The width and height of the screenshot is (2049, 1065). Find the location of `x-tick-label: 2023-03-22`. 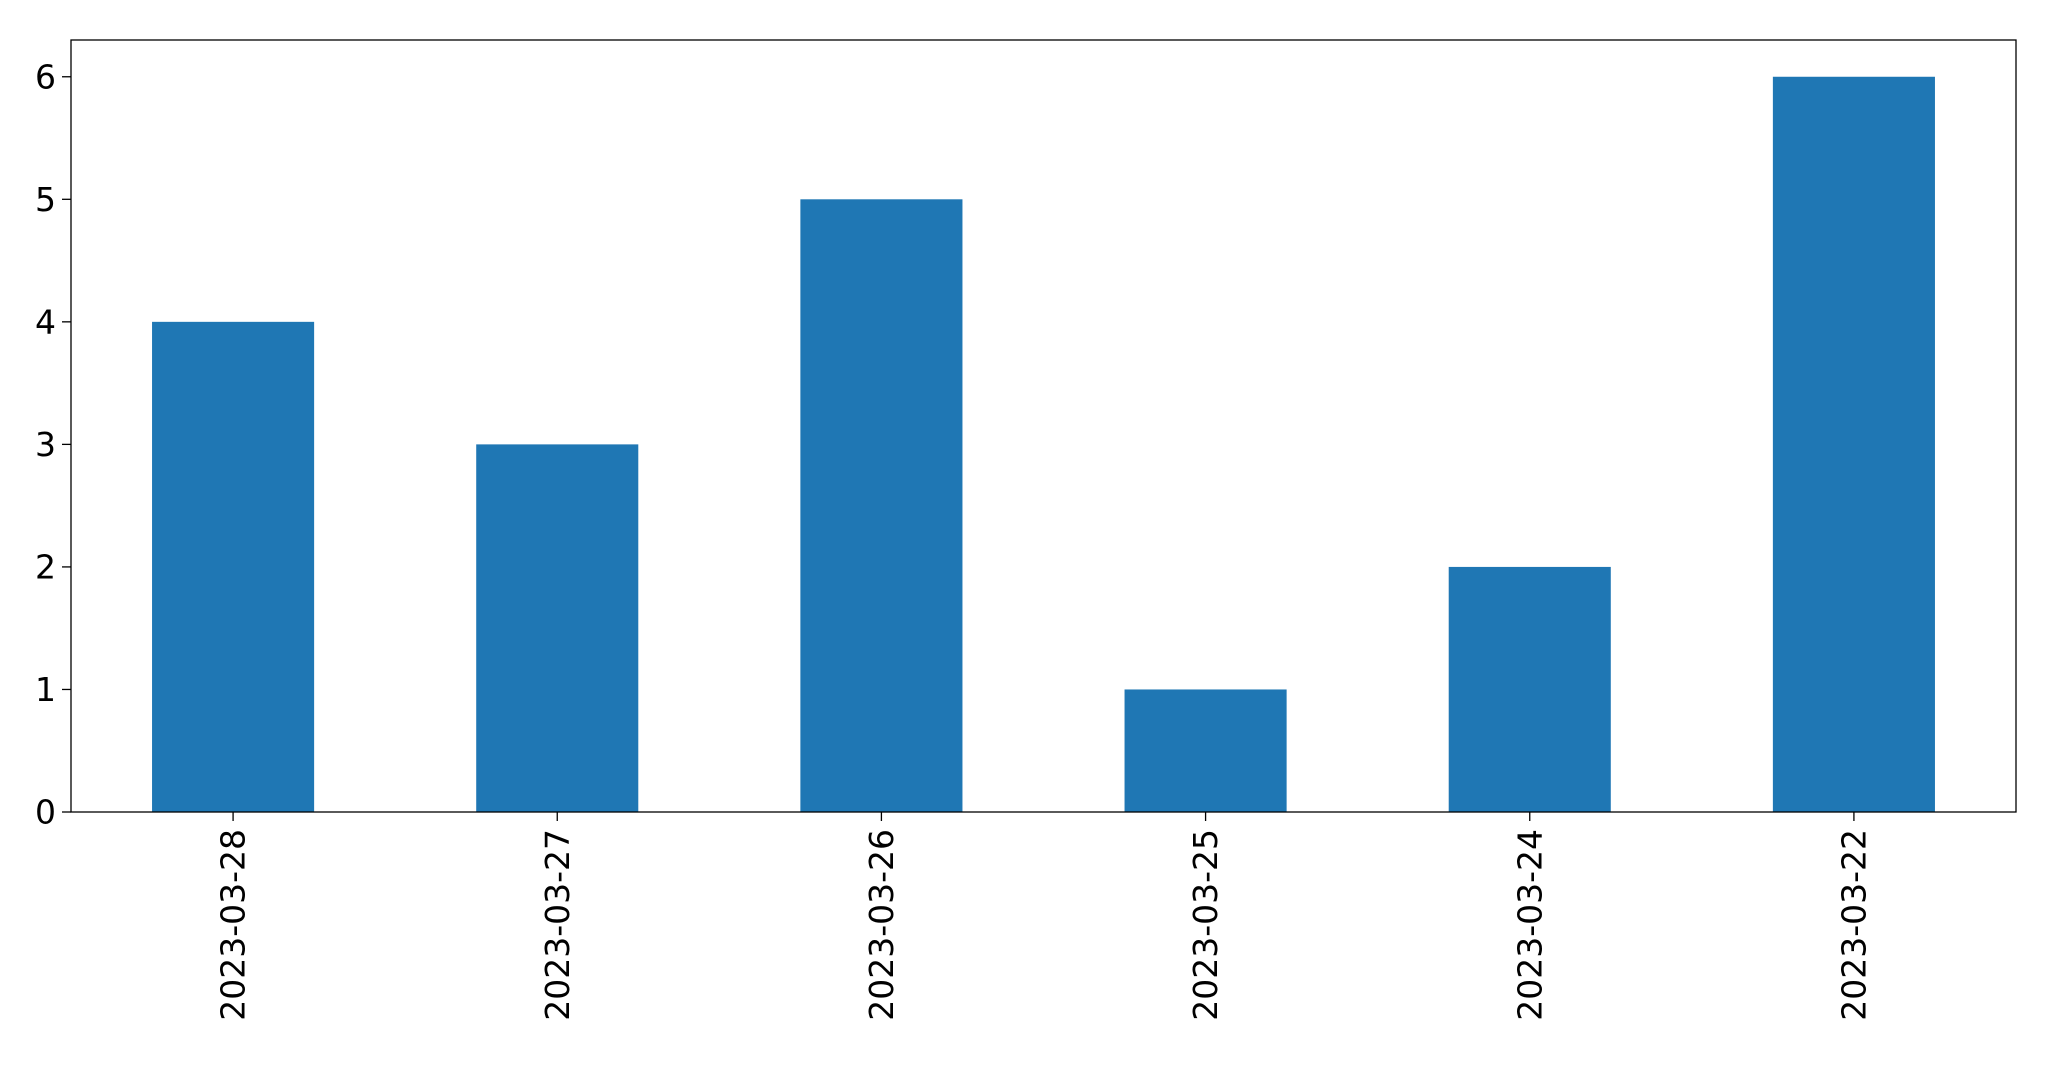

x-tick-label: 2023-03-22 is located at coordinates (1853, 925).